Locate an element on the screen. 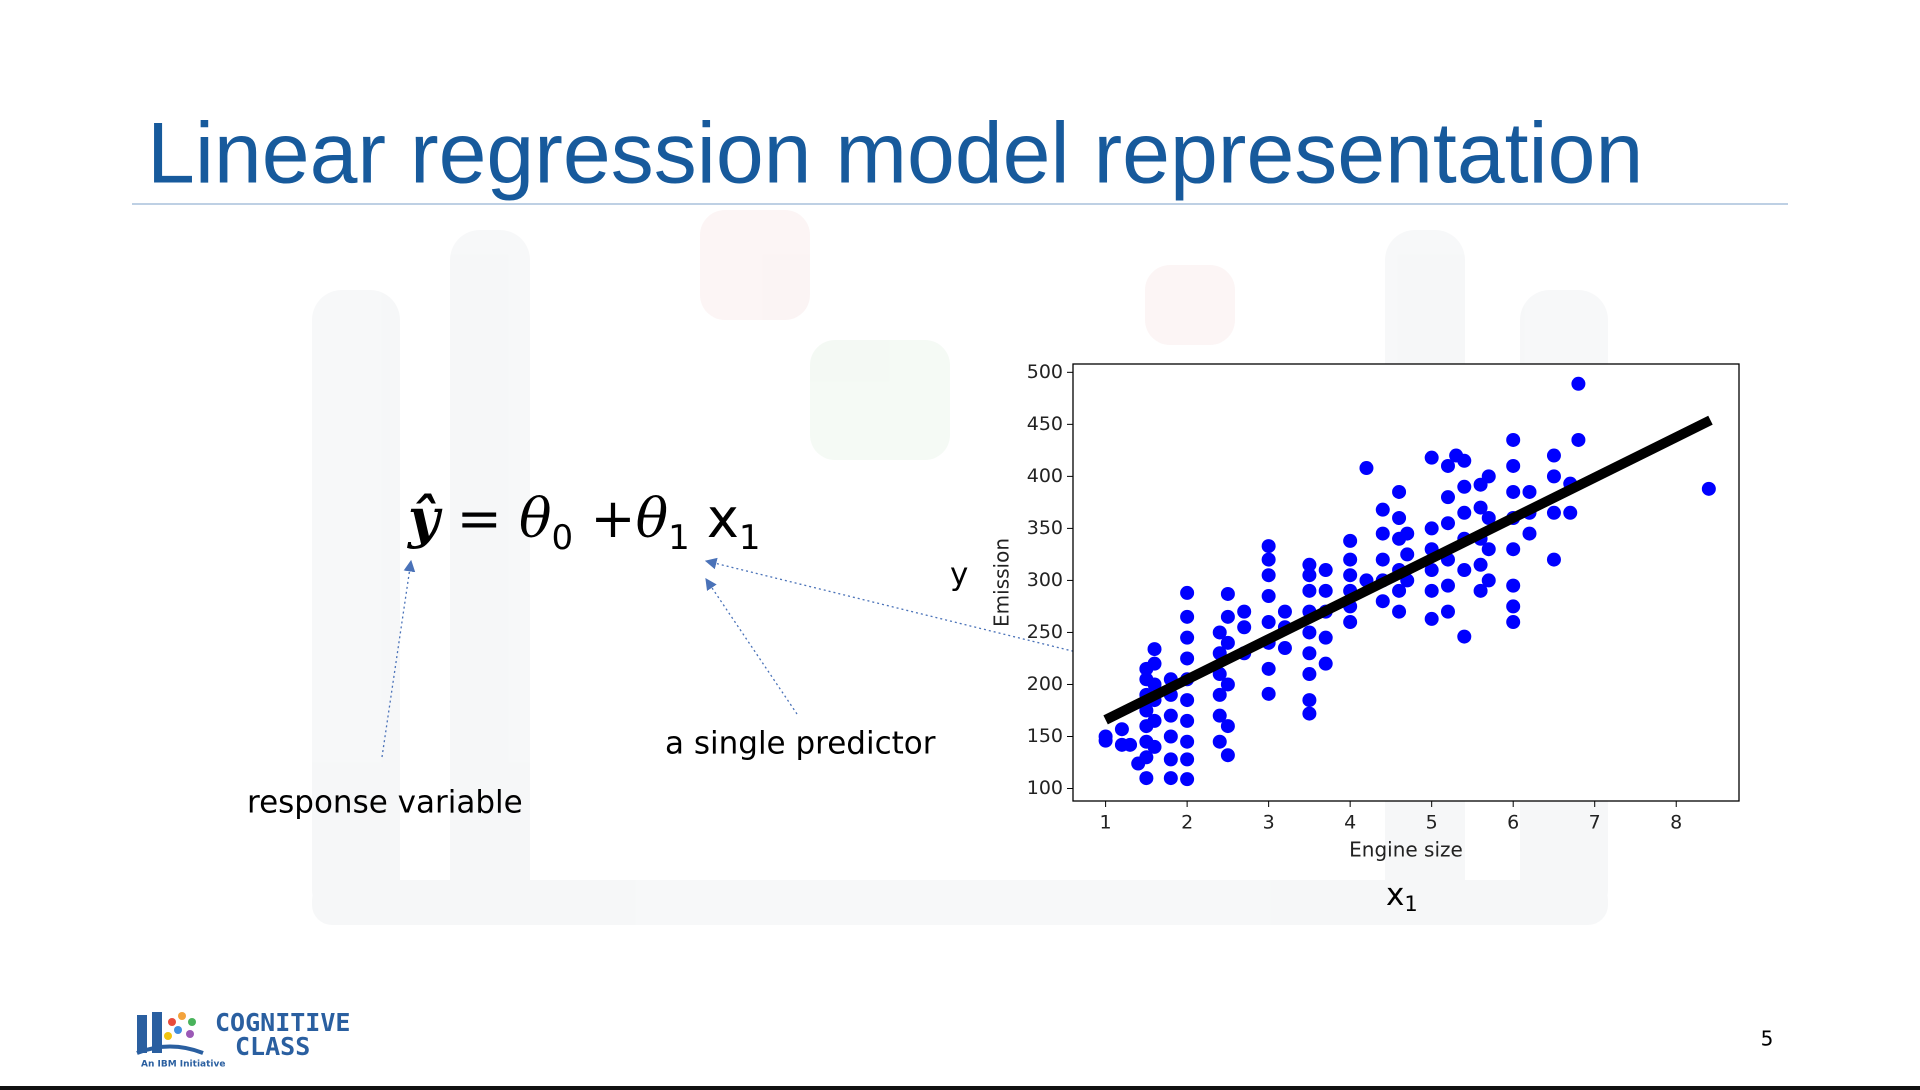 Image resolution: width=1920 pixels, height=1090 pixels. page-number: 5 is located at coordinates (1767, 1039).